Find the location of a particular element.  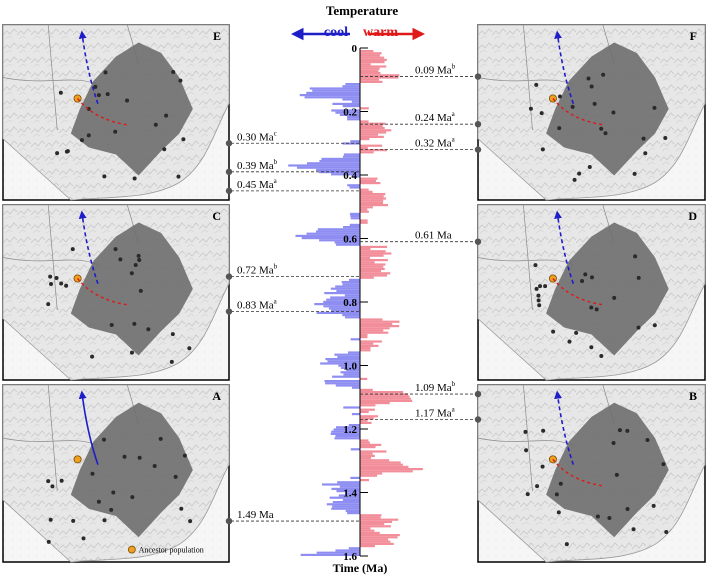

cool-label: cool is located at coordinates (336, 32).